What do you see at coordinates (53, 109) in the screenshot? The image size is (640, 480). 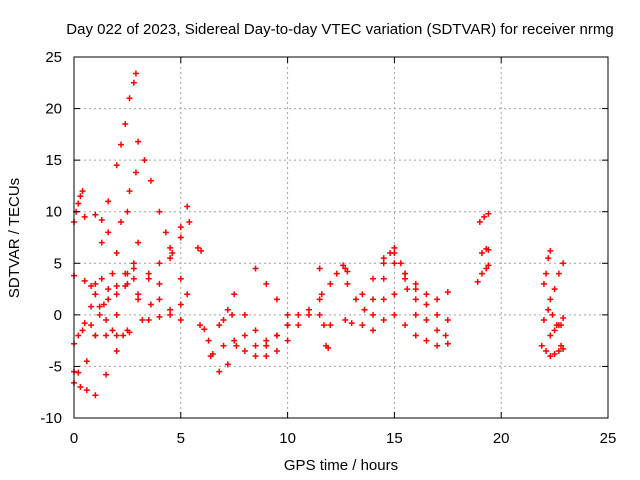 I see `y-tick-label: 20` at bounding box center [53, 109].